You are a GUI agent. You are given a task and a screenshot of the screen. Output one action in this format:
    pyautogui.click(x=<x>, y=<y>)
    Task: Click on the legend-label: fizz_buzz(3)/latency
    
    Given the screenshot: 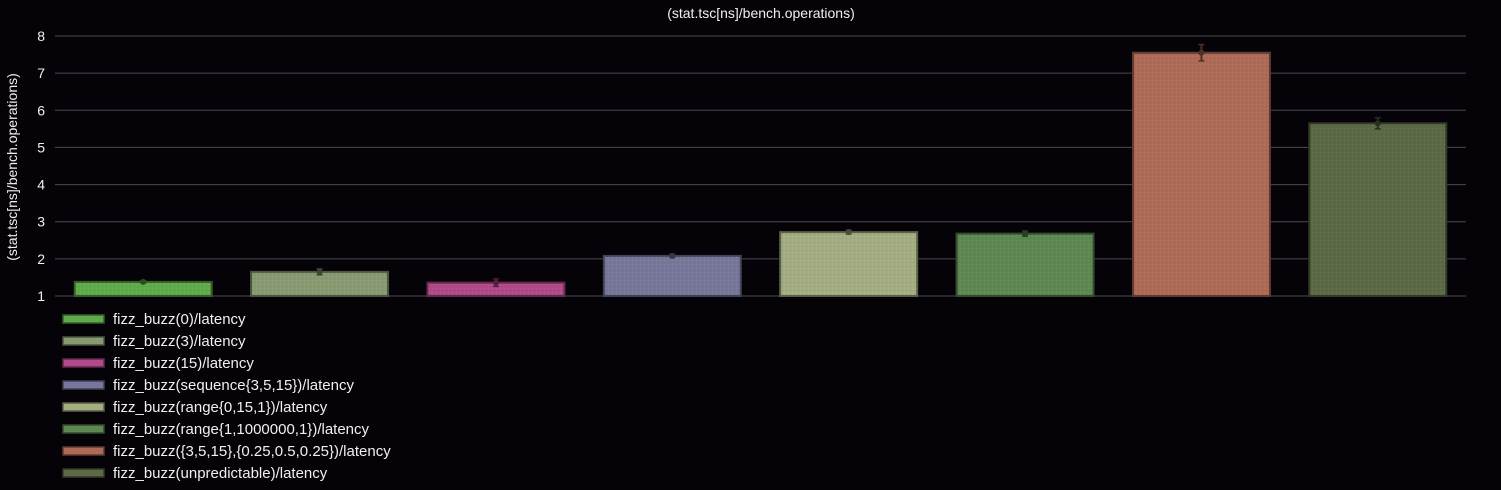 What is the action you would take?
    pyautogui.click(x=179, y=341)
    